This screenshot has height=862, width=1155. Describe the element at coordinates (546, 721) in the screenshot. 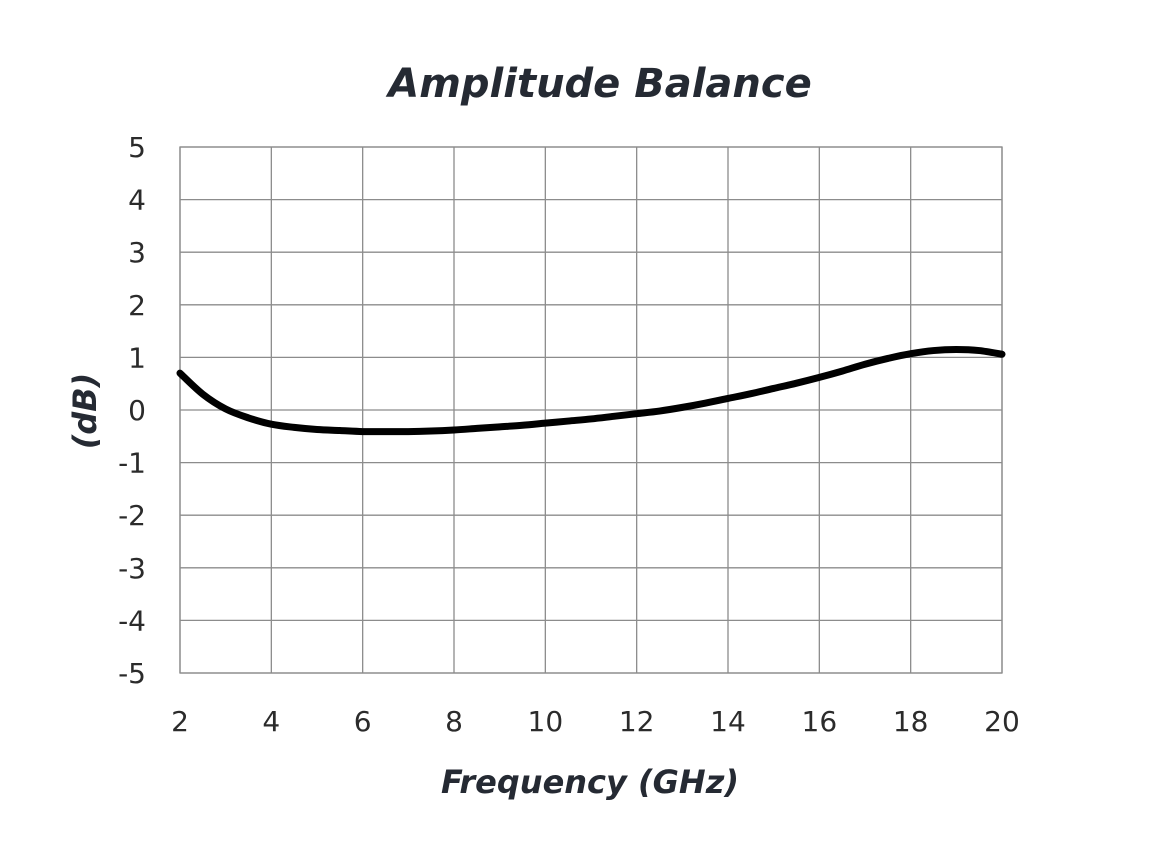

I see `x-tick-label: 10` at that location.